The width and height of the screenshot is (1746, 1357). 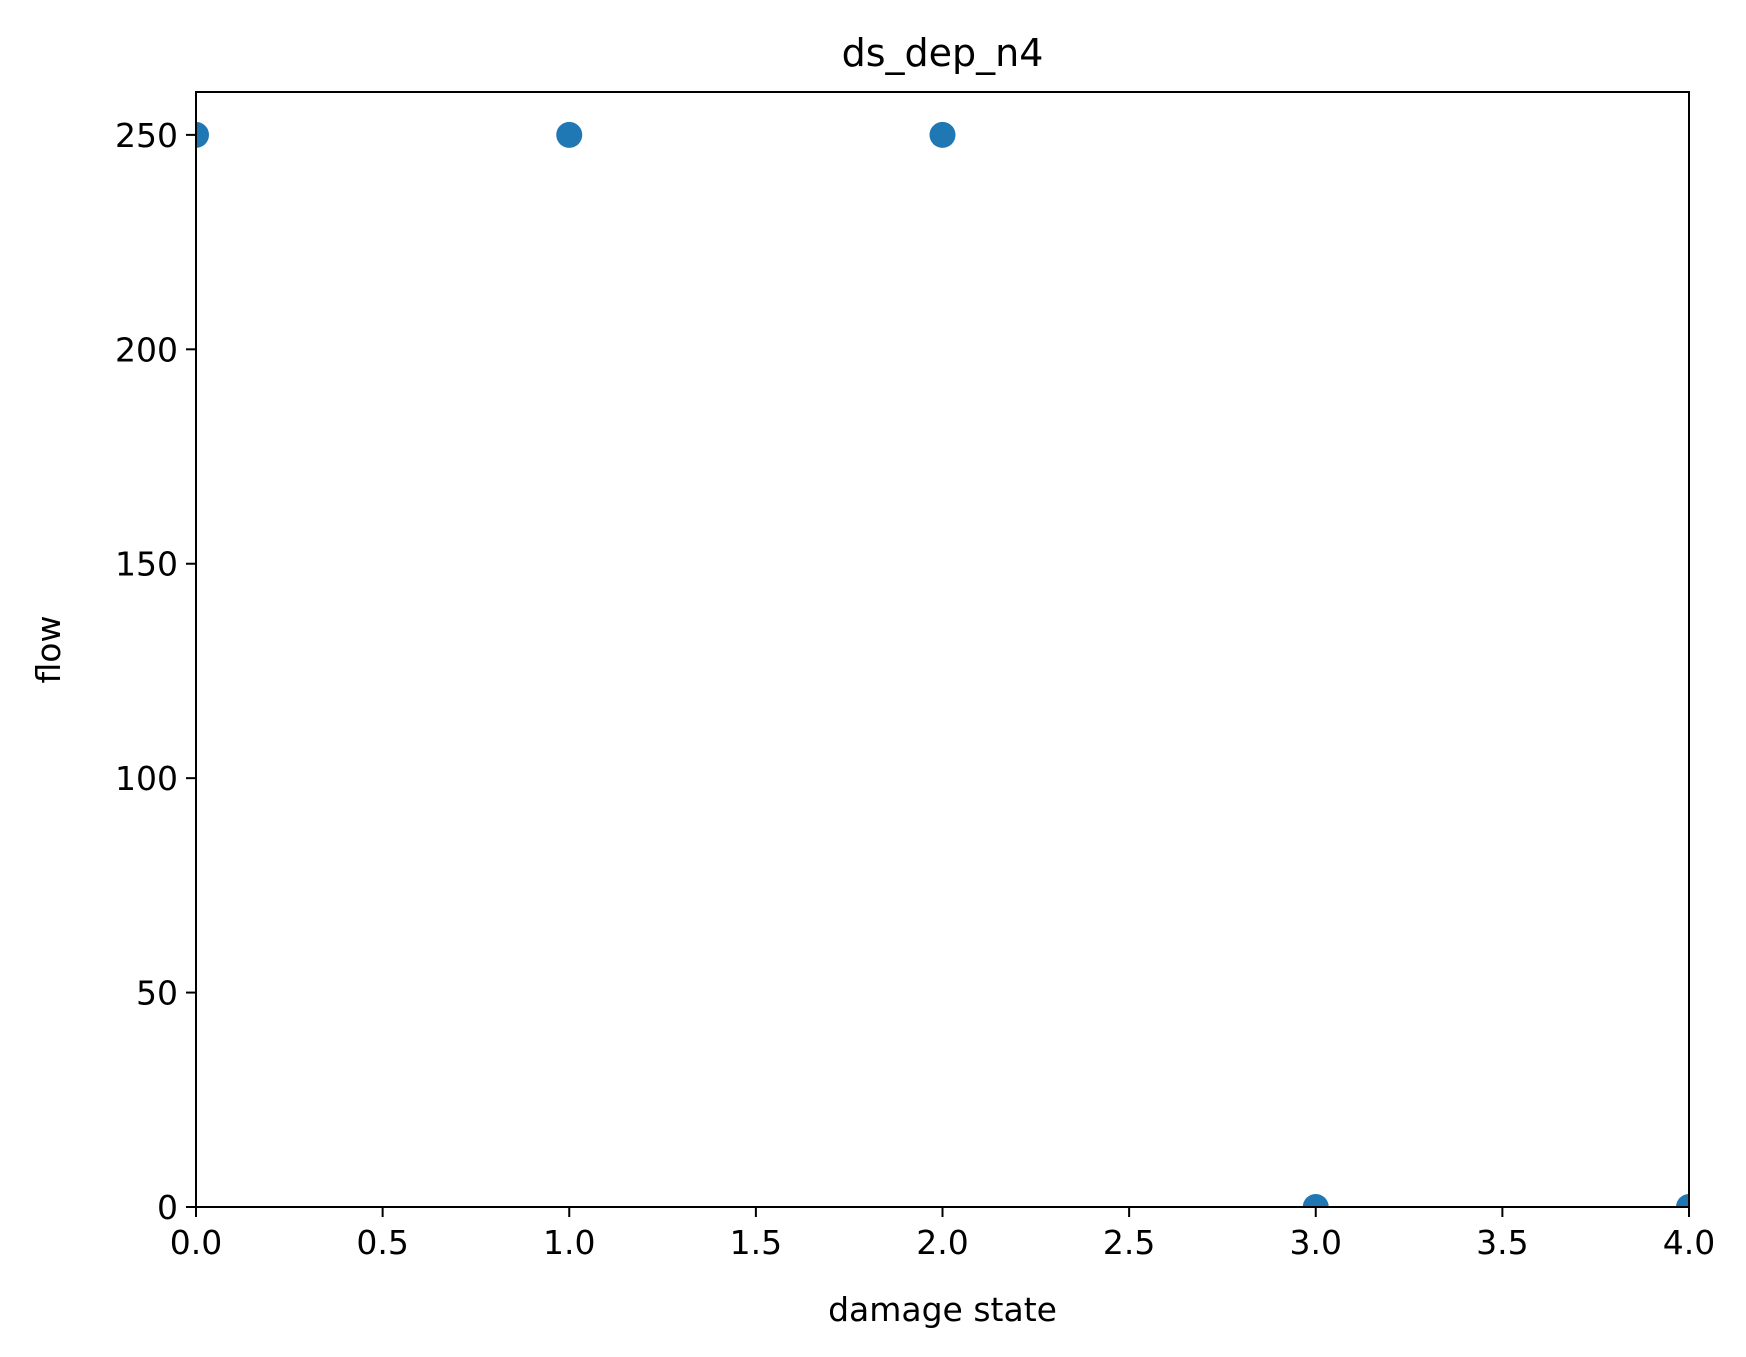 I want to click on y-tick-label: 250, so click(x=146, y=135).